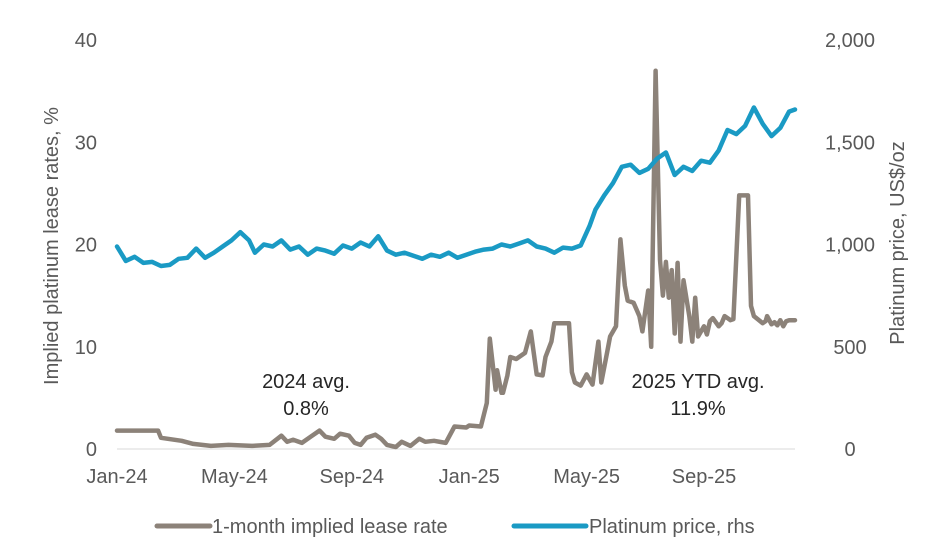 Image resolution: width=940 pixels, height=559 pixels. Describe the element at coordinates (469, 477) in the screenshot. I see `x-tick-label-3: Jan-25` at that location.